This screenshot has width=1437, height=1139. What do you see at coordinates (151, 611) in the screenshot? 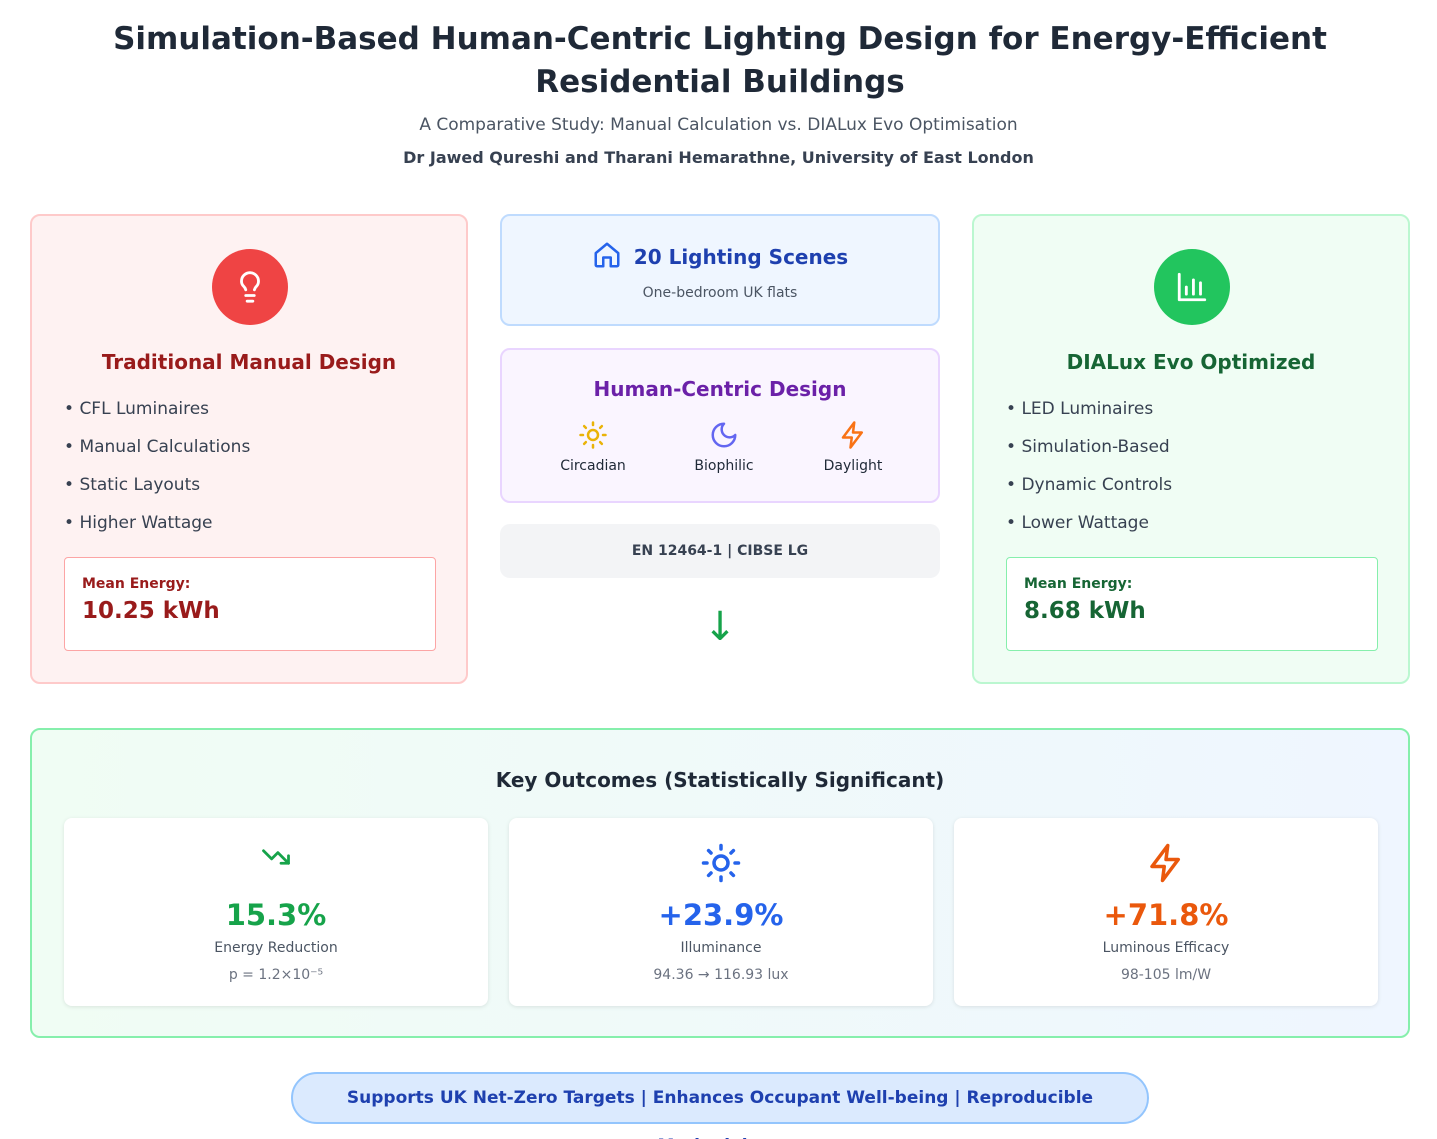
I see `energy-value: 10.25 kWh` at bounding box center [151, 611].